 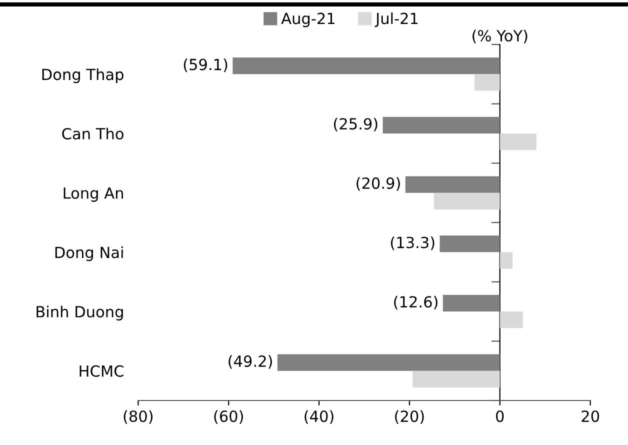 I want to click on y-tick-label: Binh Duong, so click(x=79, y=313).